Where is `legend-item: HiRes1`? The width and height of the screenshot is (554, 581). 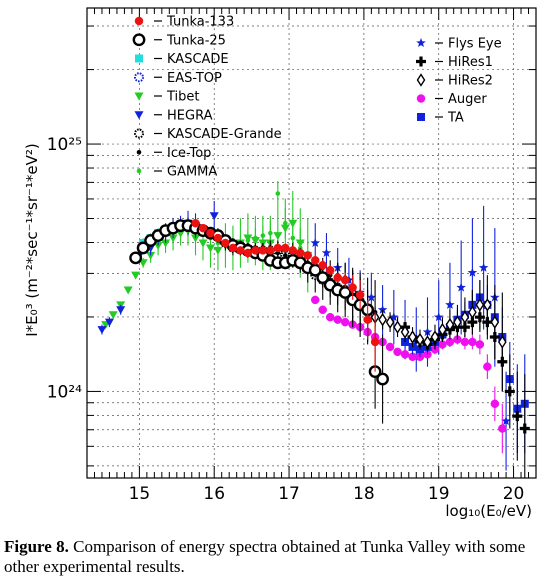 legend-item: HiRes1 is located at coordinates (454, 62).